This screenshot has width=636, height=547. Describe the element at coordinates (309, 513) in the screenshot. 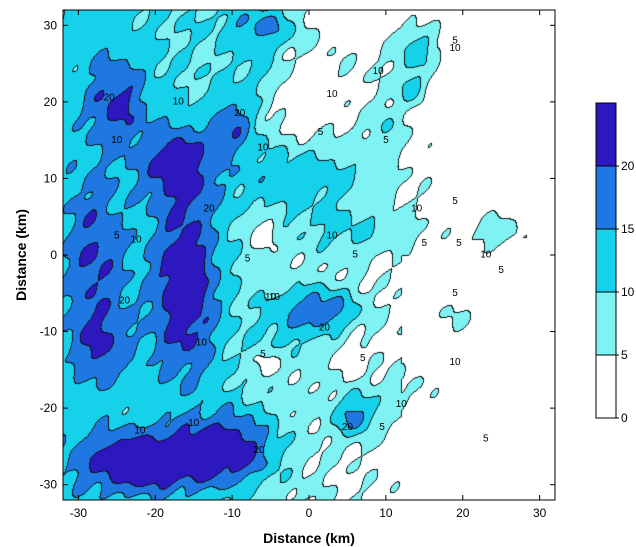

I see `x-tick-label: 0` at that location.